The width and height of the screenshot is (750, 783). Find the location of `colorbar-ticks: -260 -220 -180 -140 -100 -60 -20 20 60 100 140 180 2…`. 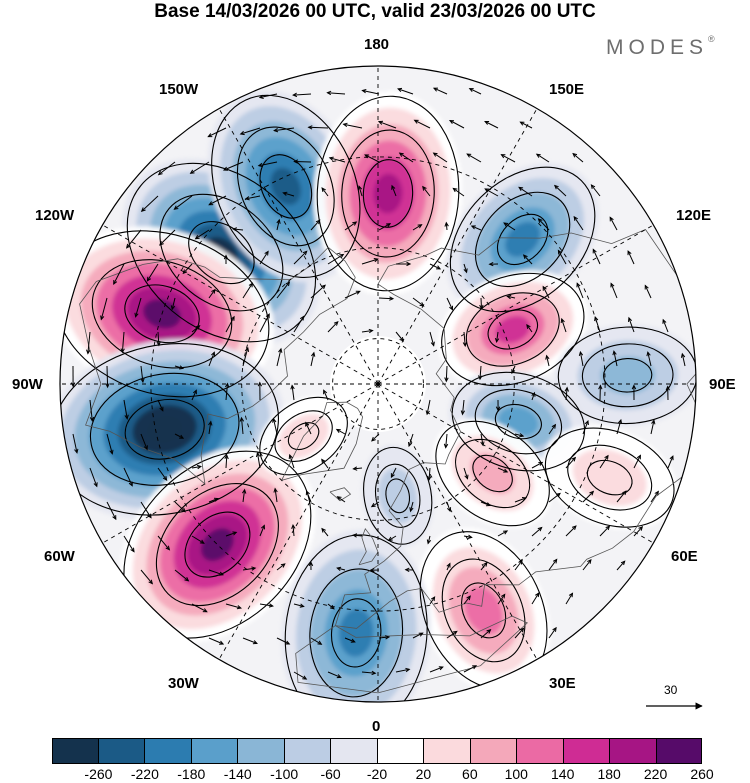

colorbar-ticks: -260 -220 -180 -140 -100 -60 -20 20 60 100 140 180 2… is located at coordinates (375, 774).